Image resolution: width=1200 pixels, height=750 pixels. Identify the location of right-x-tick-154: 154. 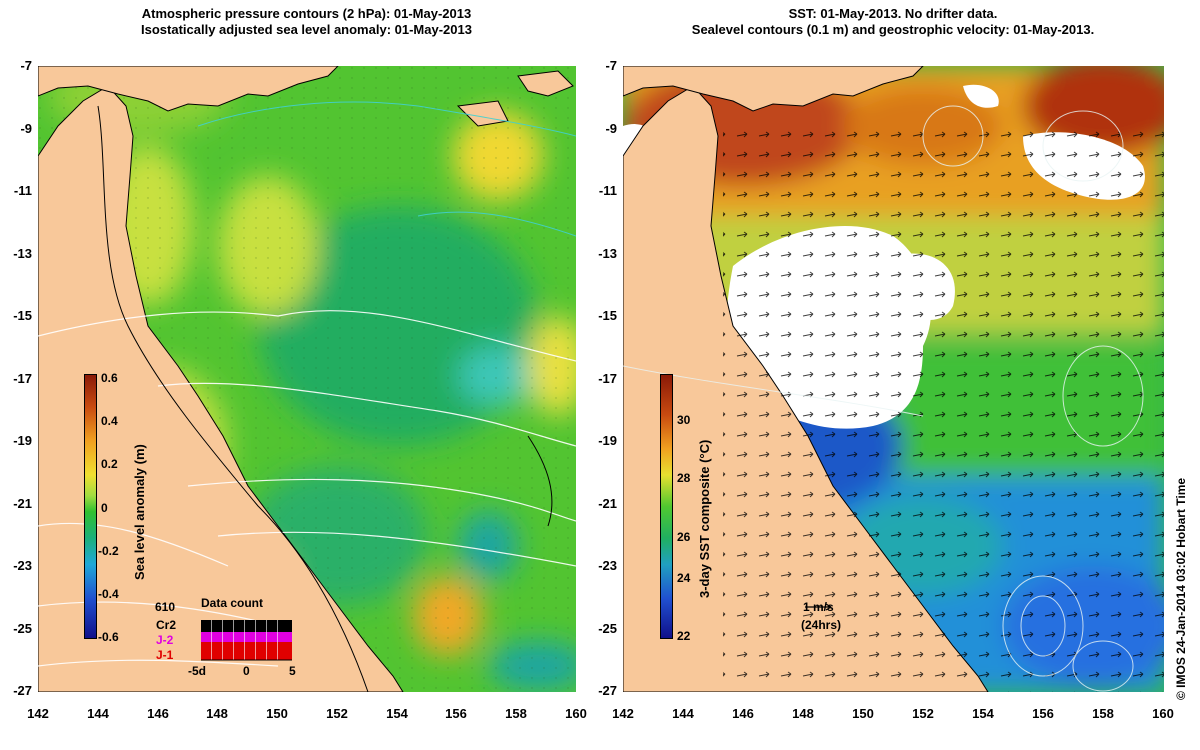
(983, 713).